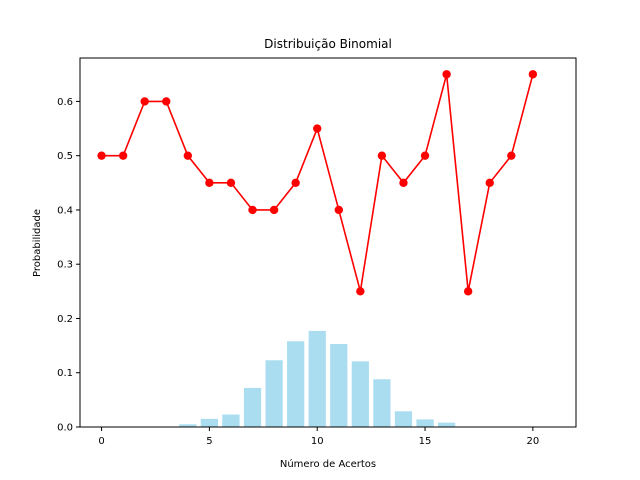 This screenshot has height=480, width=640. I want to click on x-axis-ticks: 0 5 10 15 20, so click(318, 437).